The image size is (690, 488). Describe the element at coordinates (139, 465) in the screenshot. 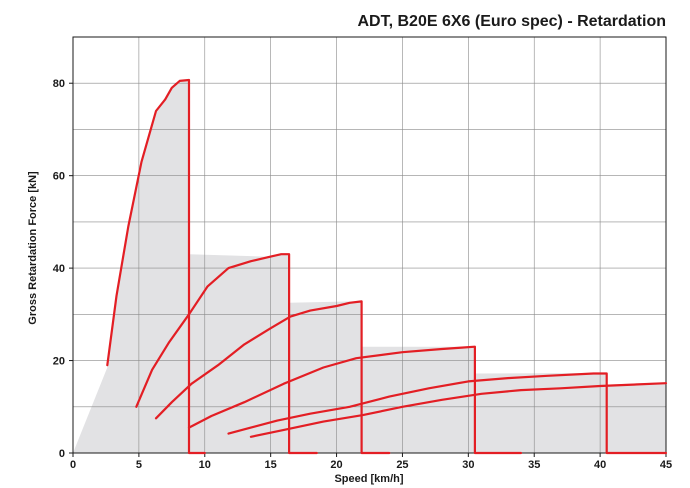

I see `x-tick-label: 5` at that location.